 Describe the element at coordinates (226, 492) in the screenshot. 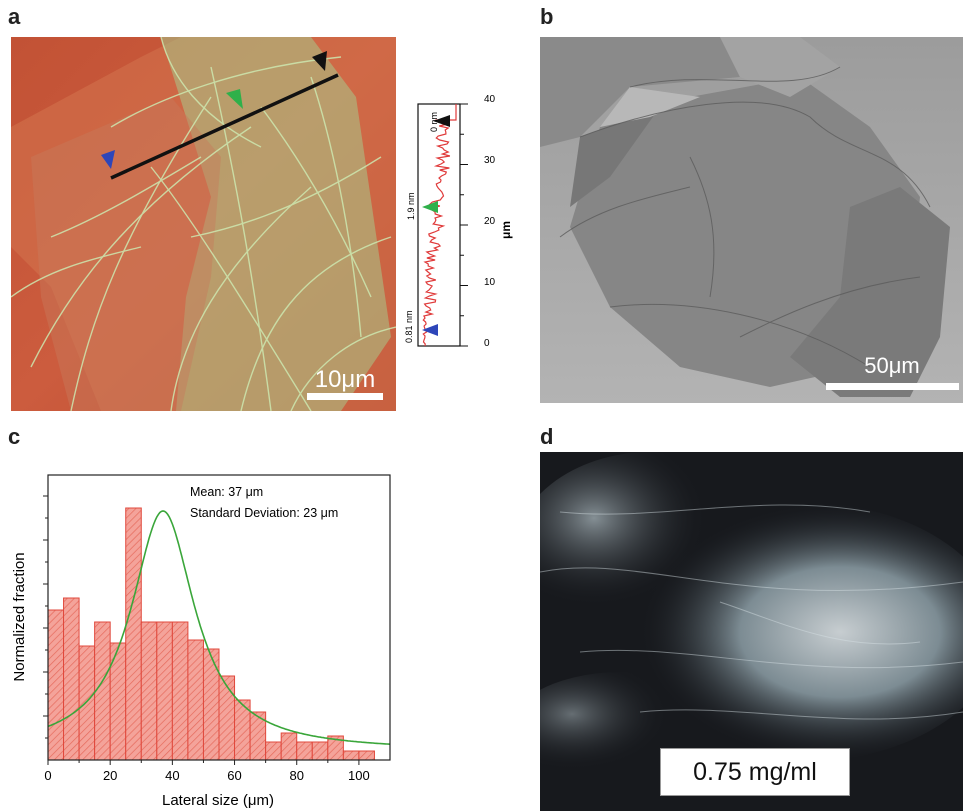

I see `mean-annotation: Mean: 37 μm` at that location.